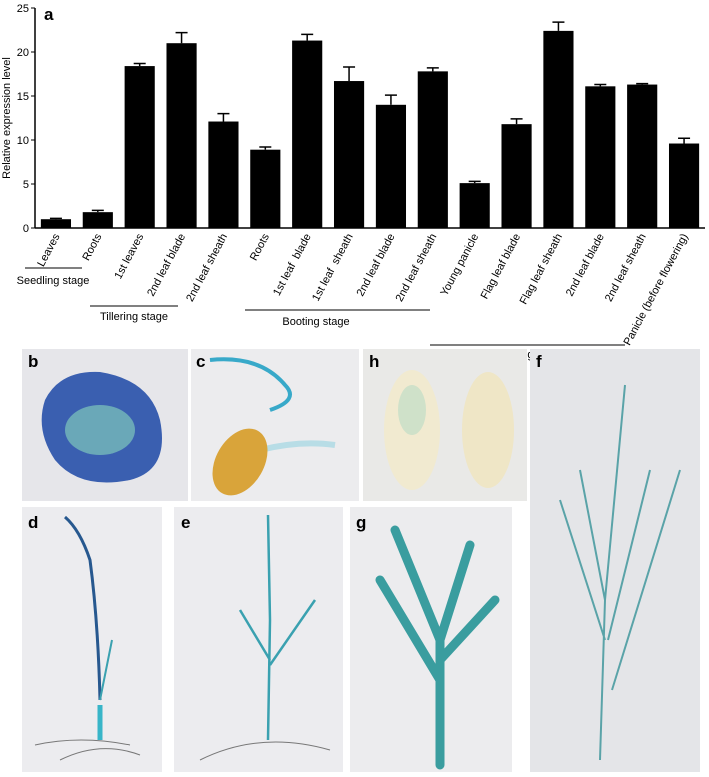 The image size is (709, 777). I want to click on stage-label: Tillering stage, so click(134, 317).